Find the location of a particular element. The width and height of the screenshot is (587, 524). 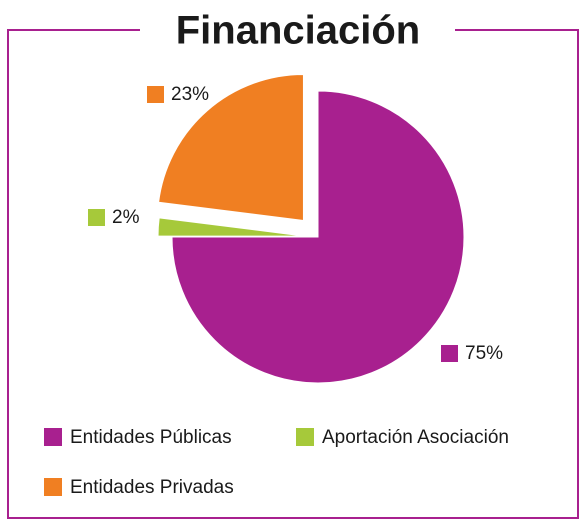

legend-label: Entidades Privadas is located at coordinates (152, 487).